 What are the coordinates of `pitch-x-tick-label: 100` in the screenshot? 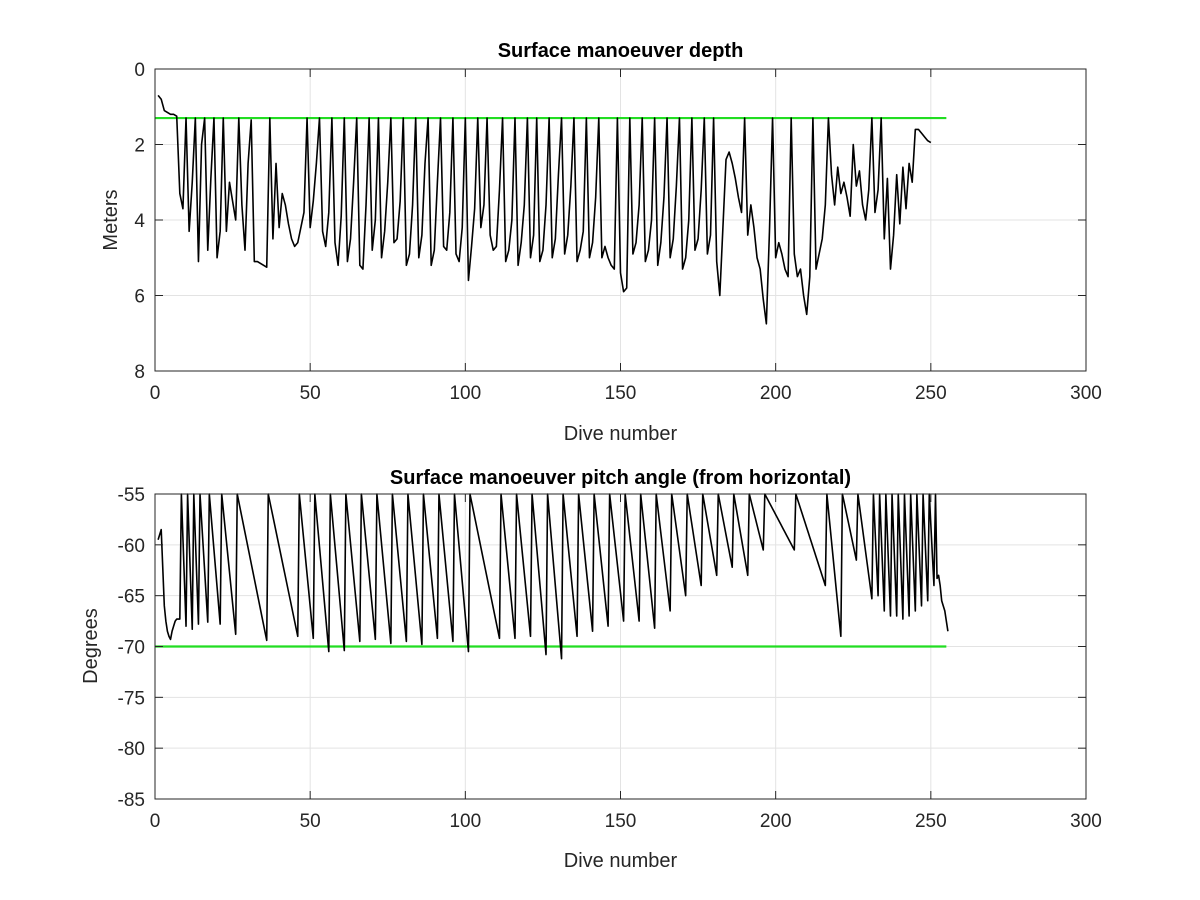 It's located at (465, 821).